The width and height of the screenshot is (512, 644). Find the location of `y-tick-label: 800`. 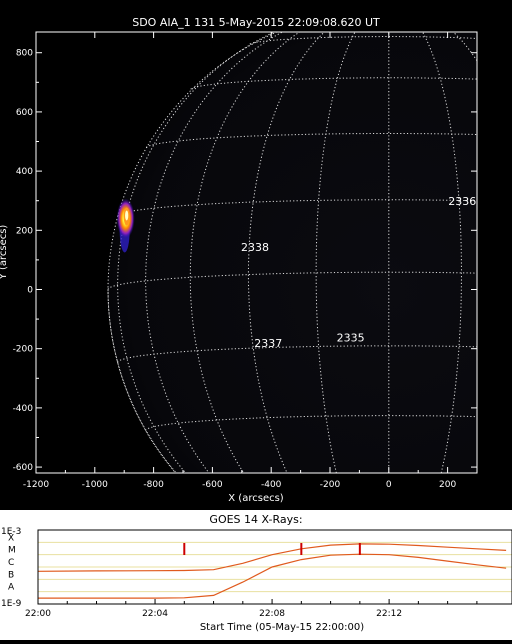

y-tick-label: 800 is located at coordinates (24, 54).